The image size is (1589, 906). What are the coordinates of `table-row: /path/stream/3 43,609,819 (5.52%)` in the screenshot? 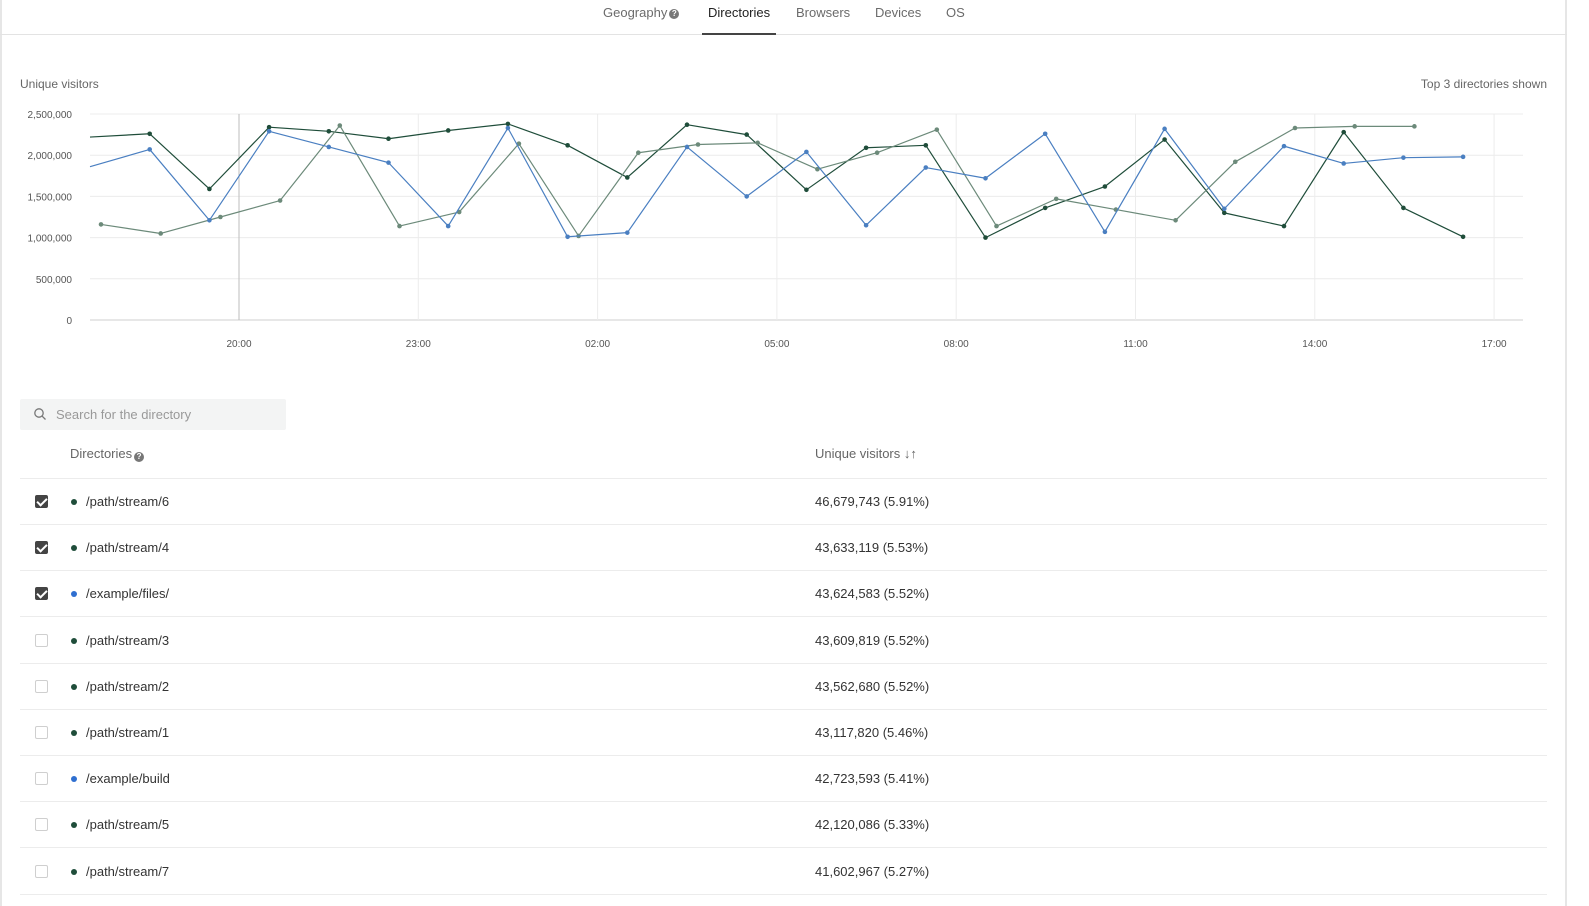 It's located at (783, 641).